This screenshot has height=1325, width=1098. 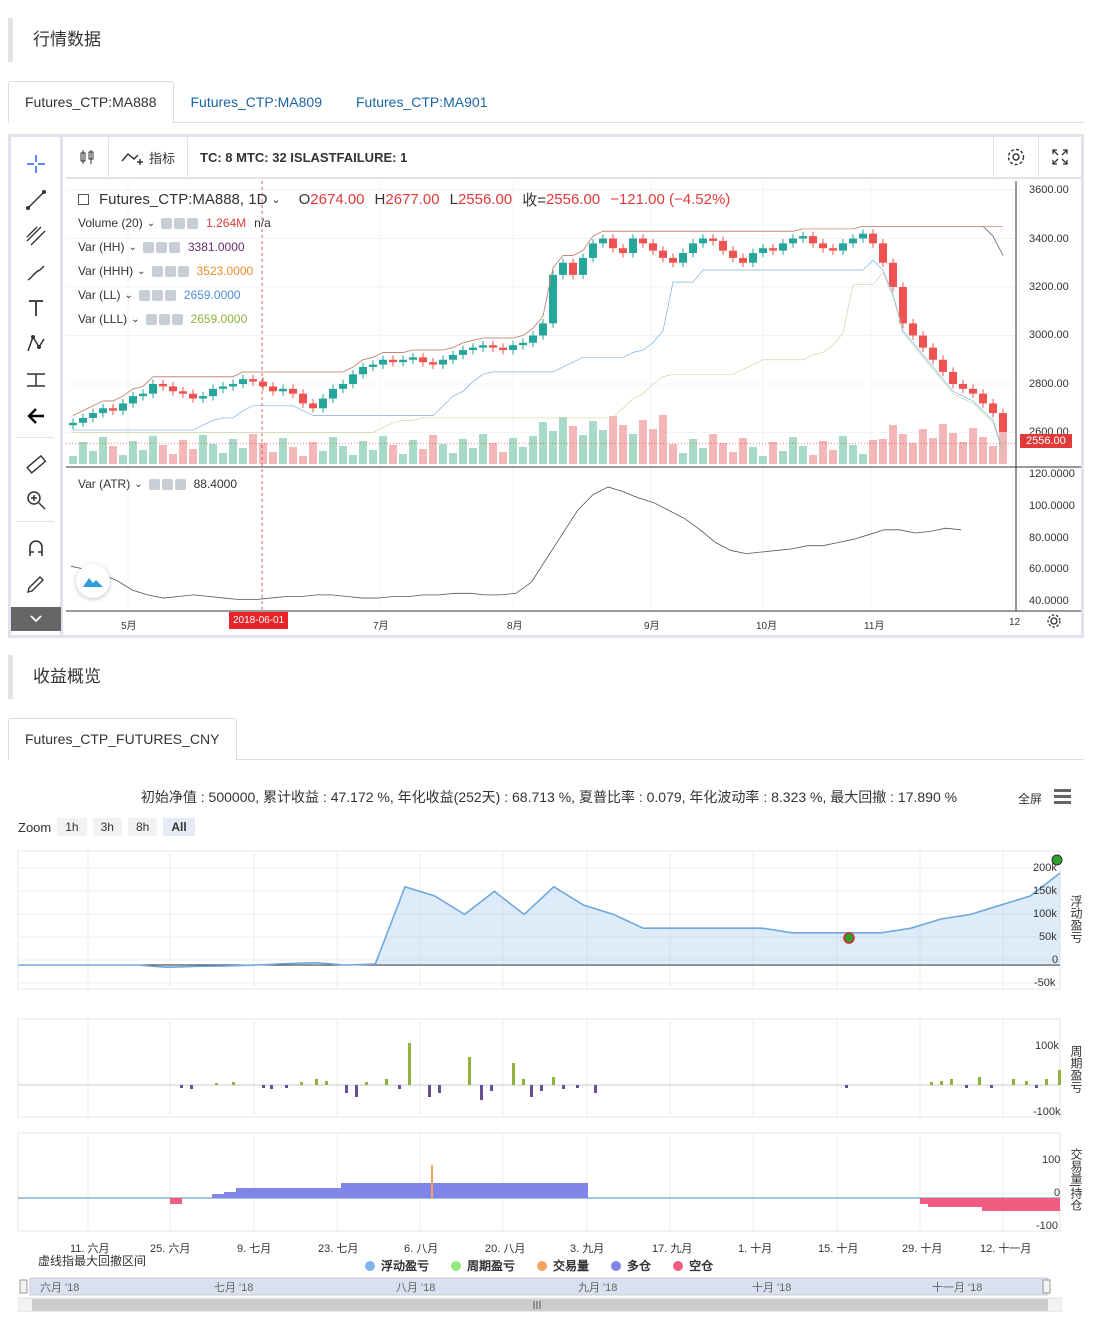 I want to click on fullscreen-button: 全屏, so click(x=1030, y=799).